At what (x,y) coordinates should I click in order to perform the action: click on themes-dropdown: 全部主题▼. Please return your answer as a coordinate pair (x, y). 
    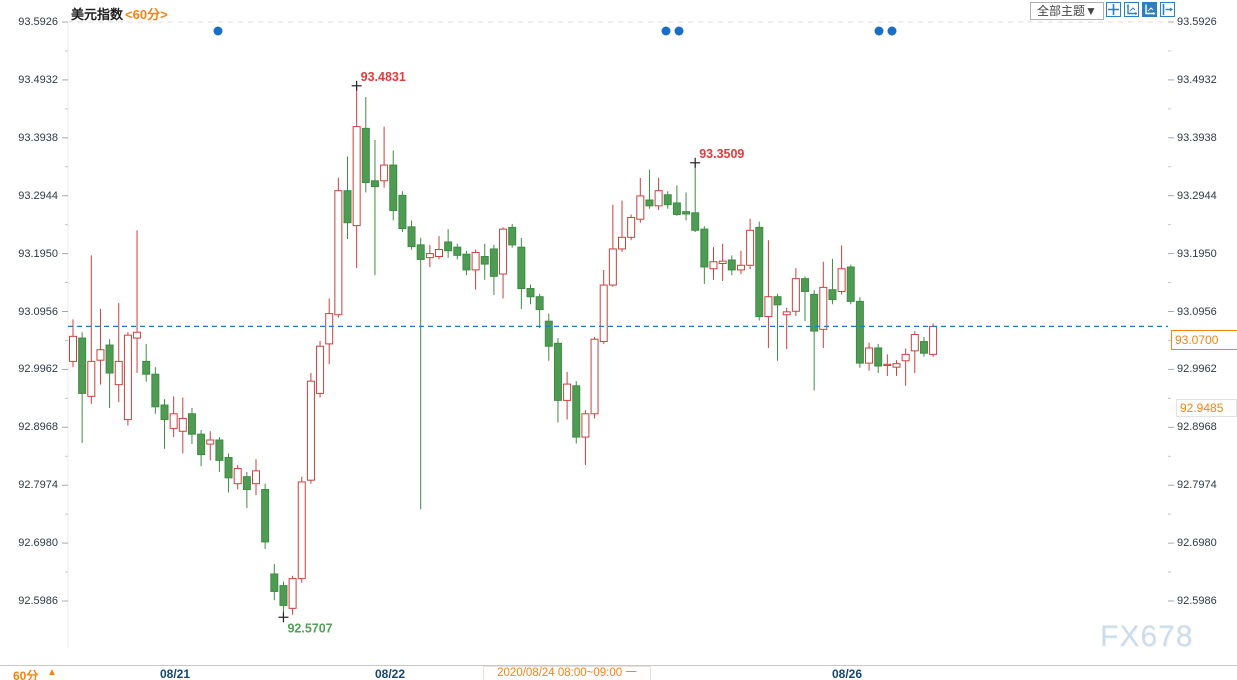
    Looking at the image, I should click on (1067, 11).